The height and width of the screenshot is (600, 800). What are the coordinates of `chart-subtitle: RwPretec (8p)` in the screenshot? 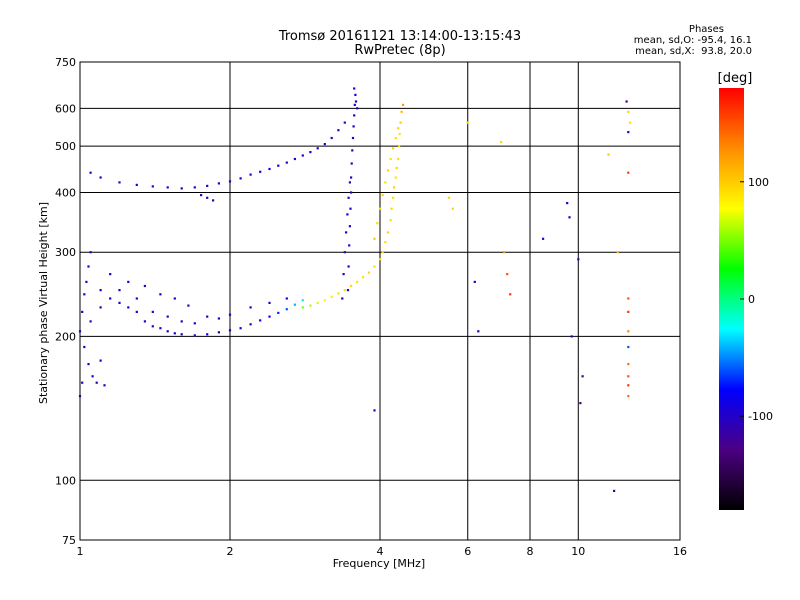 It's located at (400, 50).